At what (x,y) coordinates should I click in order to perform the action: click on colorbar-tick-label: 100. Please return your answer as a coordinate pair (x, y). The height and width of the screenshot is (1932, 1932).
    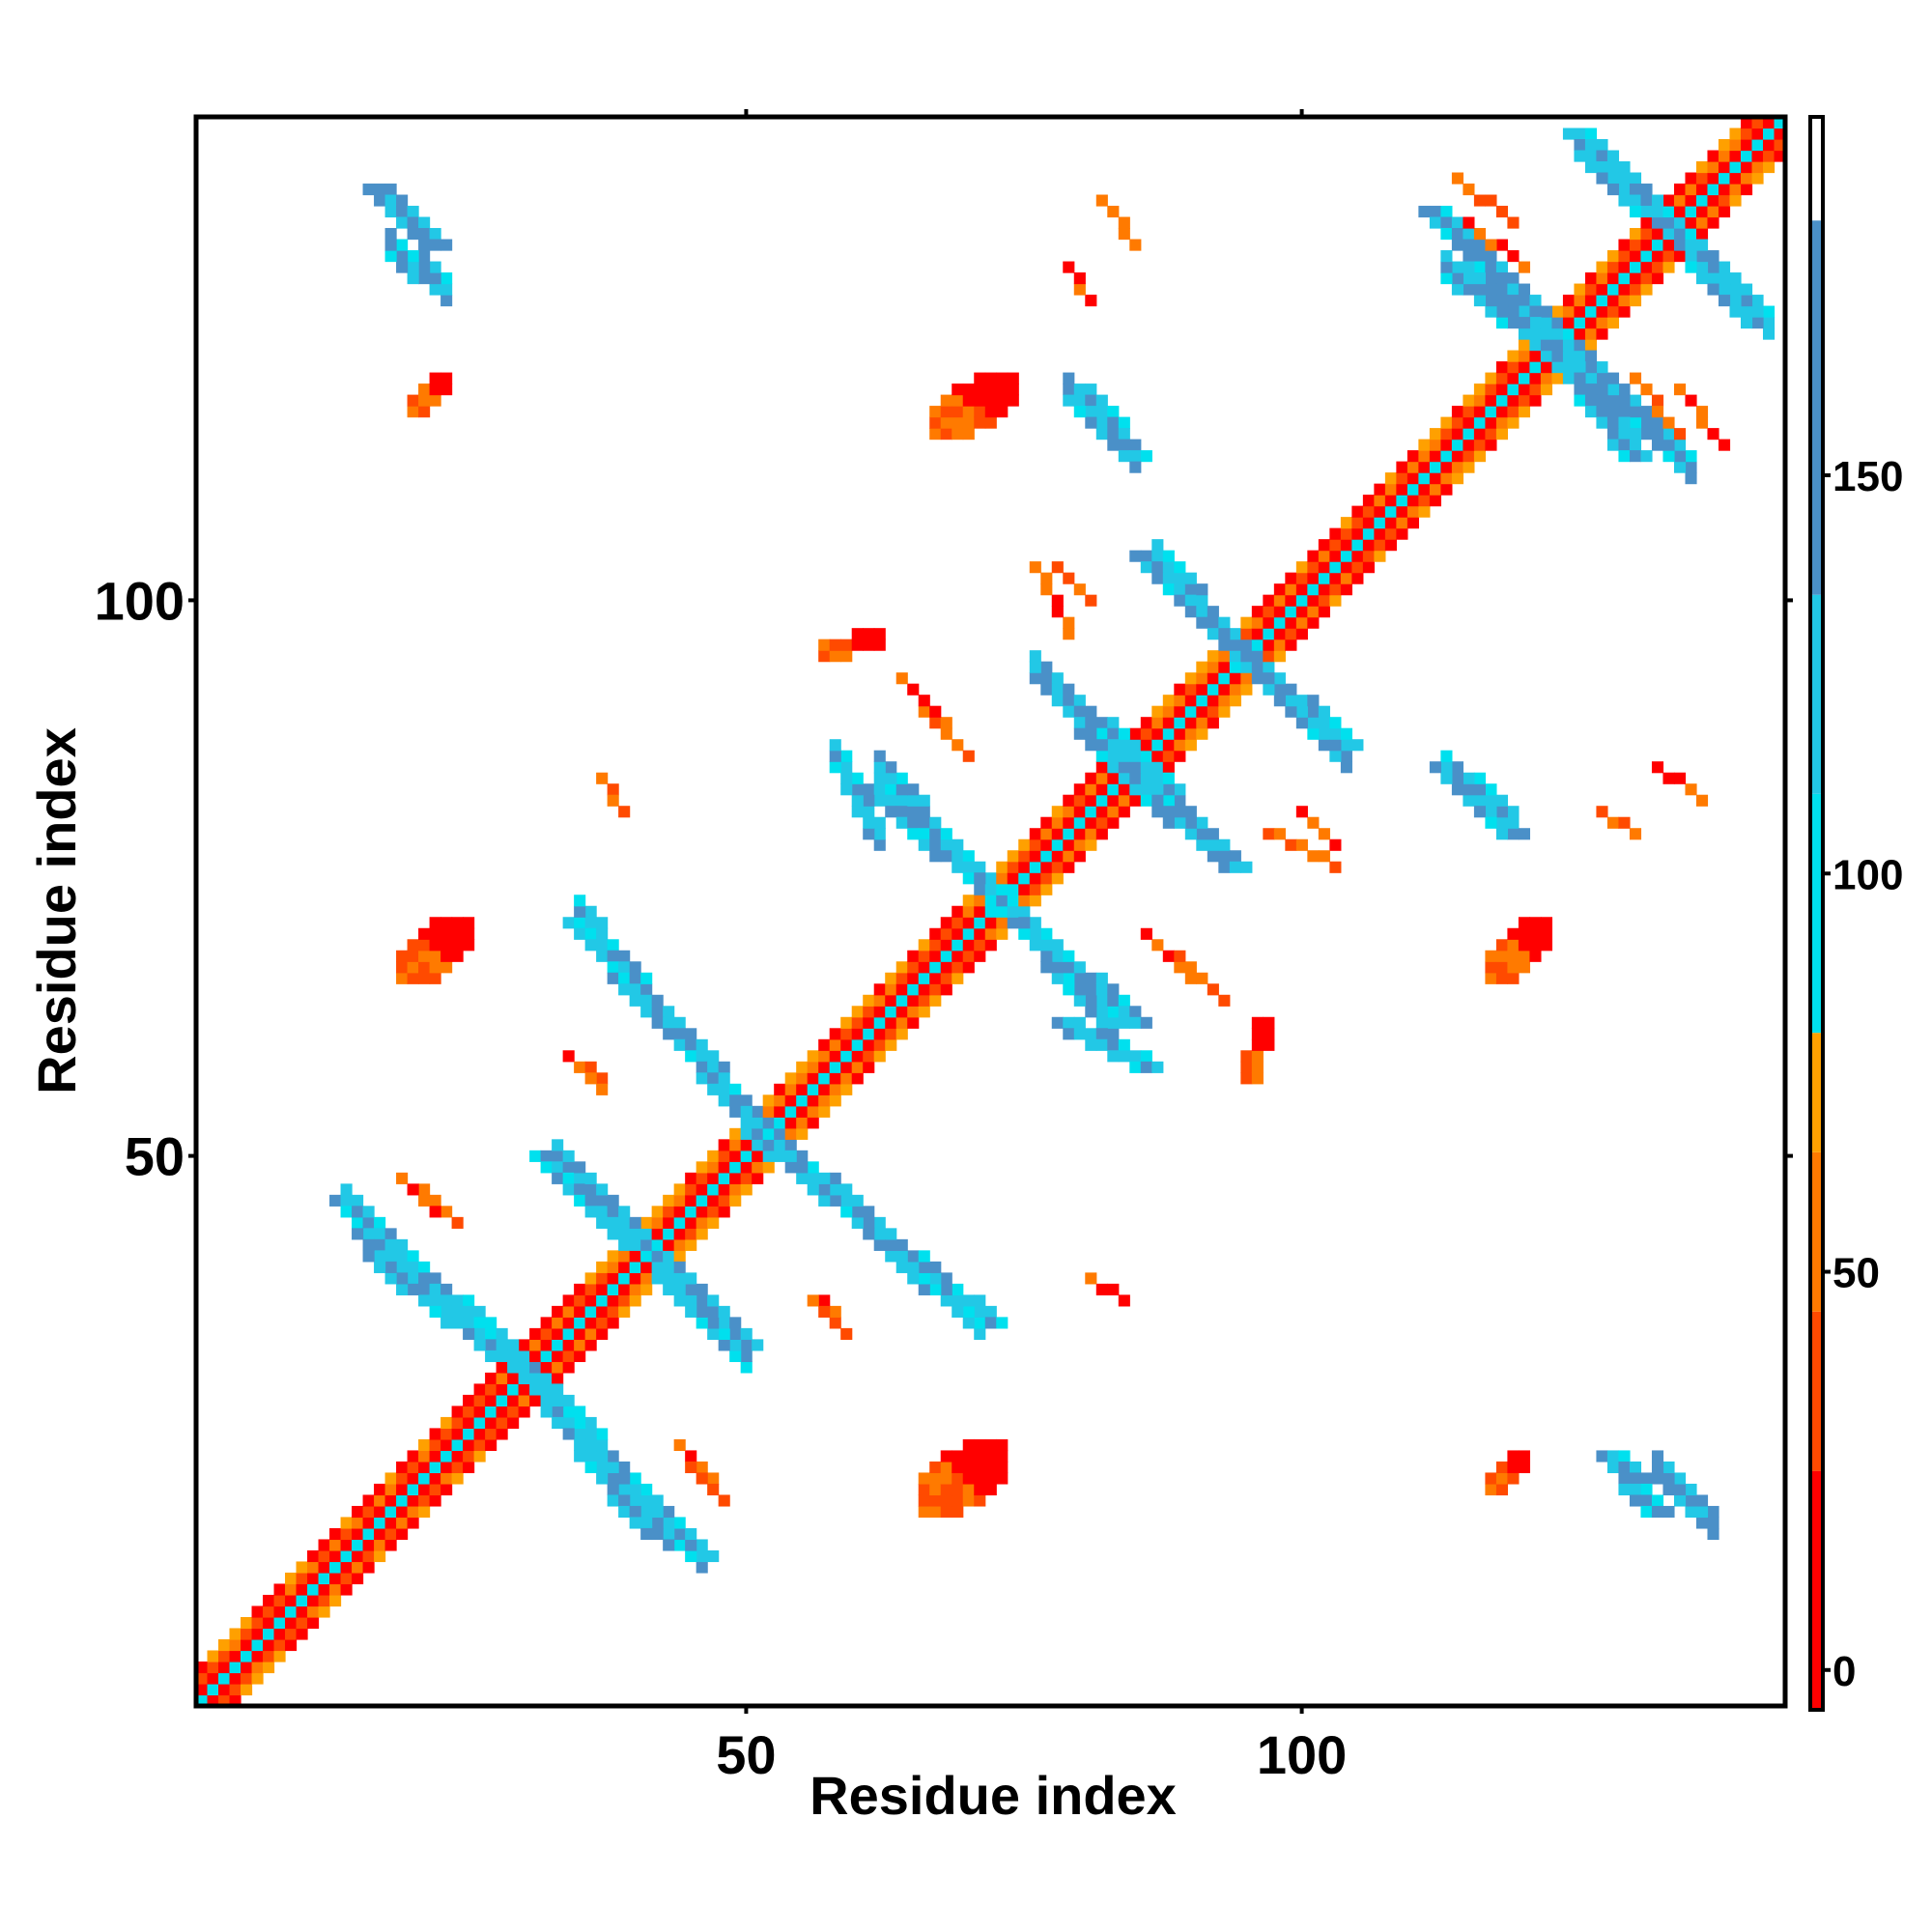
    Looking at the image, I should click on (1868, 874).